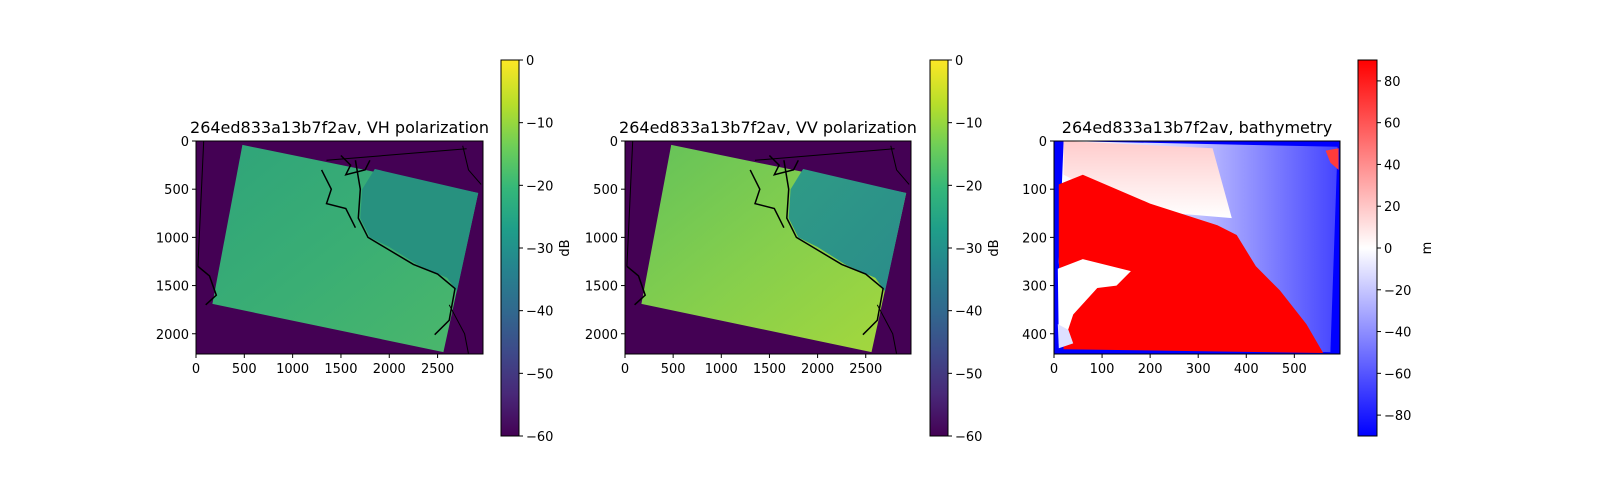 This screenshot has height=500, width=1600. What do you see at coordinates (1034, 335) in the screenshot?
I see `y-tick-label: 400` at bounding box center [1034, 335].